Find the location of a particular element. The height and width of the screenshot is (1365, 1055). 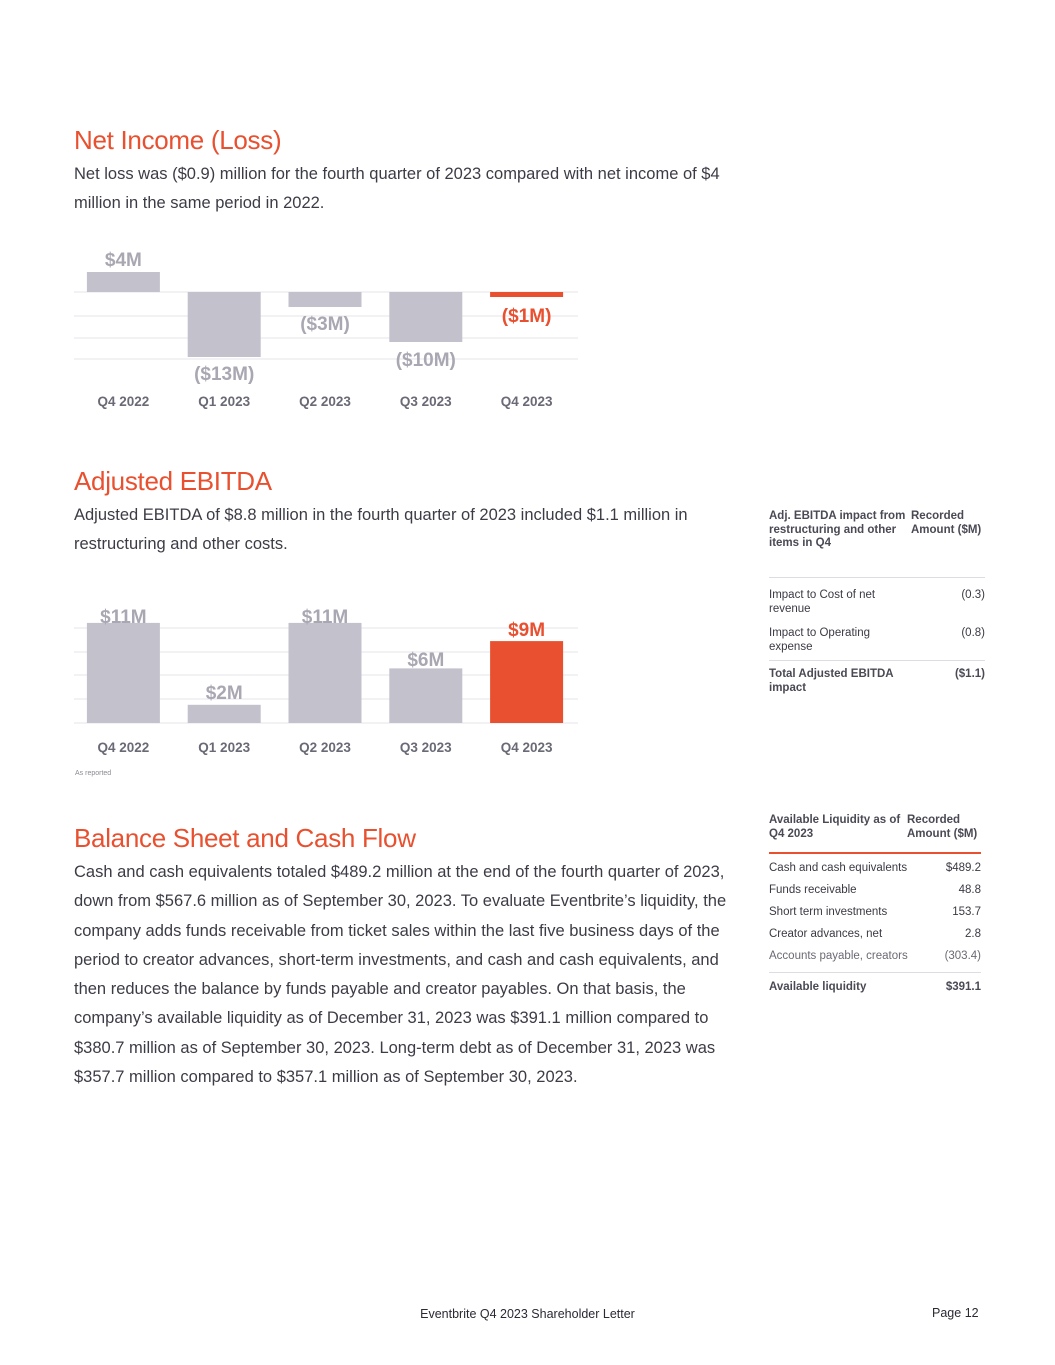

liquidity-row: Short term investments 153.7 is located at coordinates (875, 912).